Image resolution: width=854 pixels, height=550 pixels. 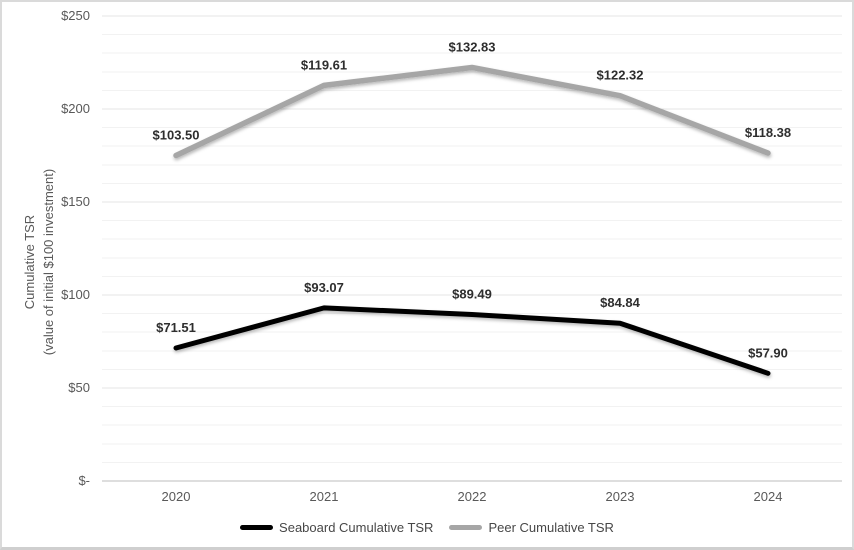 I want to click on data-label: $71.51, so click(x=176, y=327).